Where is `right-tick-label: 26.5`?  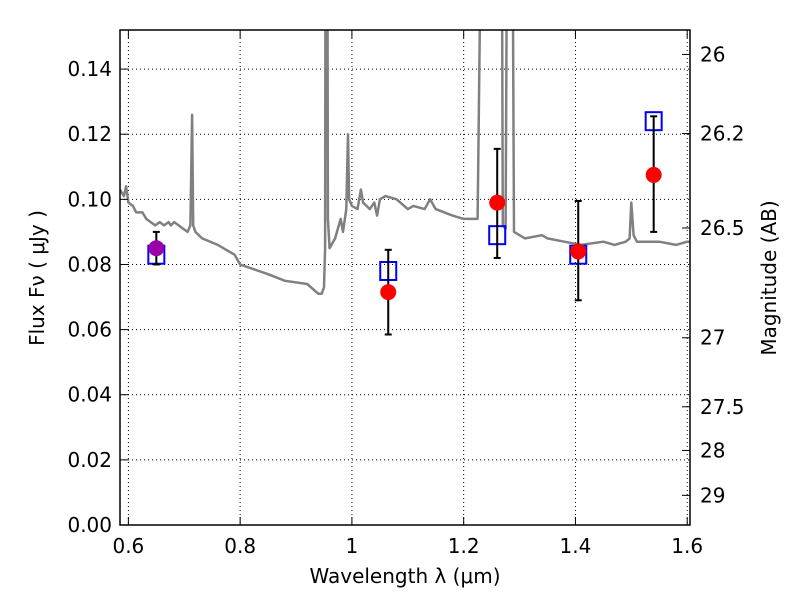 right-tick-label: 26.5 is located at coordinates (722, 228).